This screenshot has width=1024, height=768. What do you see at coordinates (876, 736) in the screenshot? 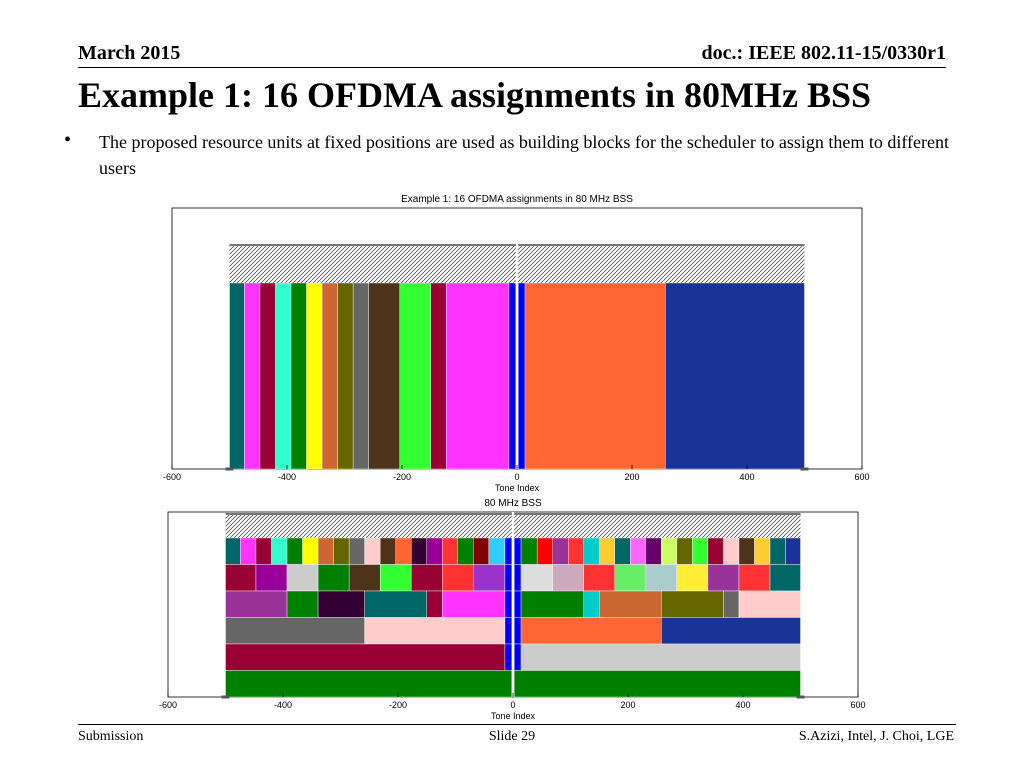
I see `footer-authors: S.Azizi, Intel, J. Choi, LGE` at bounding box center [876, 736].